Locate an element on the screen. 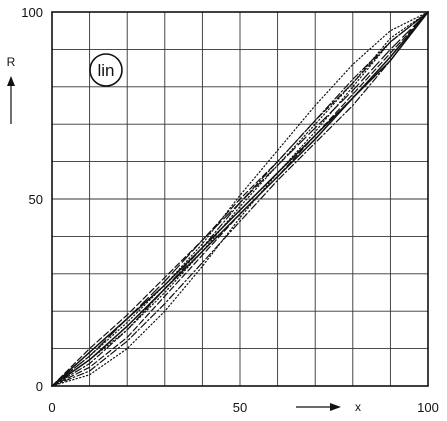 The width and height of the screenshot is (447, 421). annotation-badge: lin is located at coordinates (106, 70).